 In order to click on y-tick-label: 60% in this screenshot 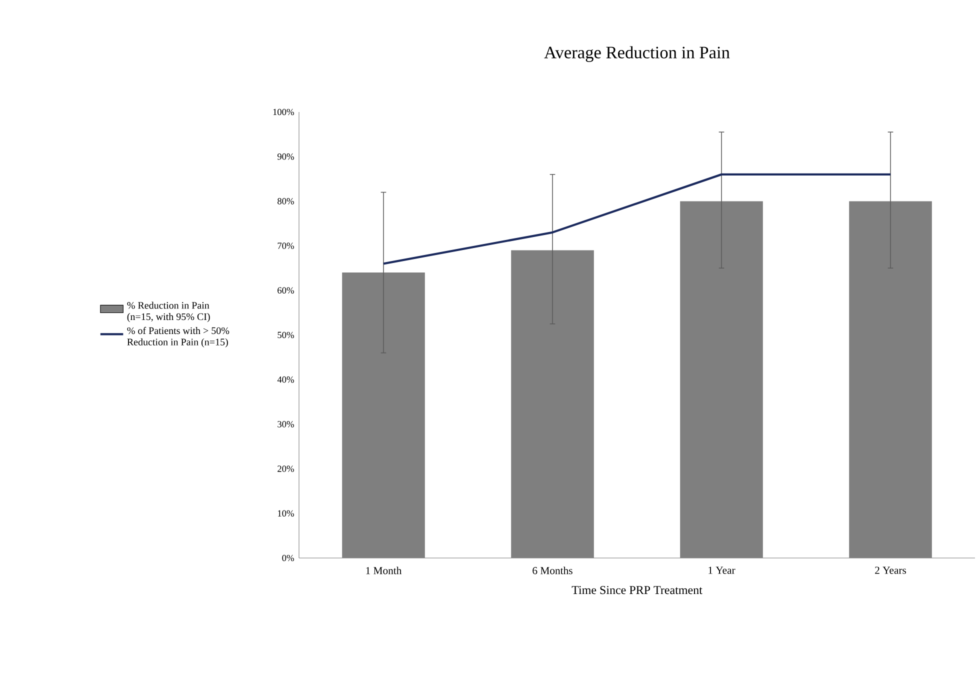, I will do `click(286, 290)`.